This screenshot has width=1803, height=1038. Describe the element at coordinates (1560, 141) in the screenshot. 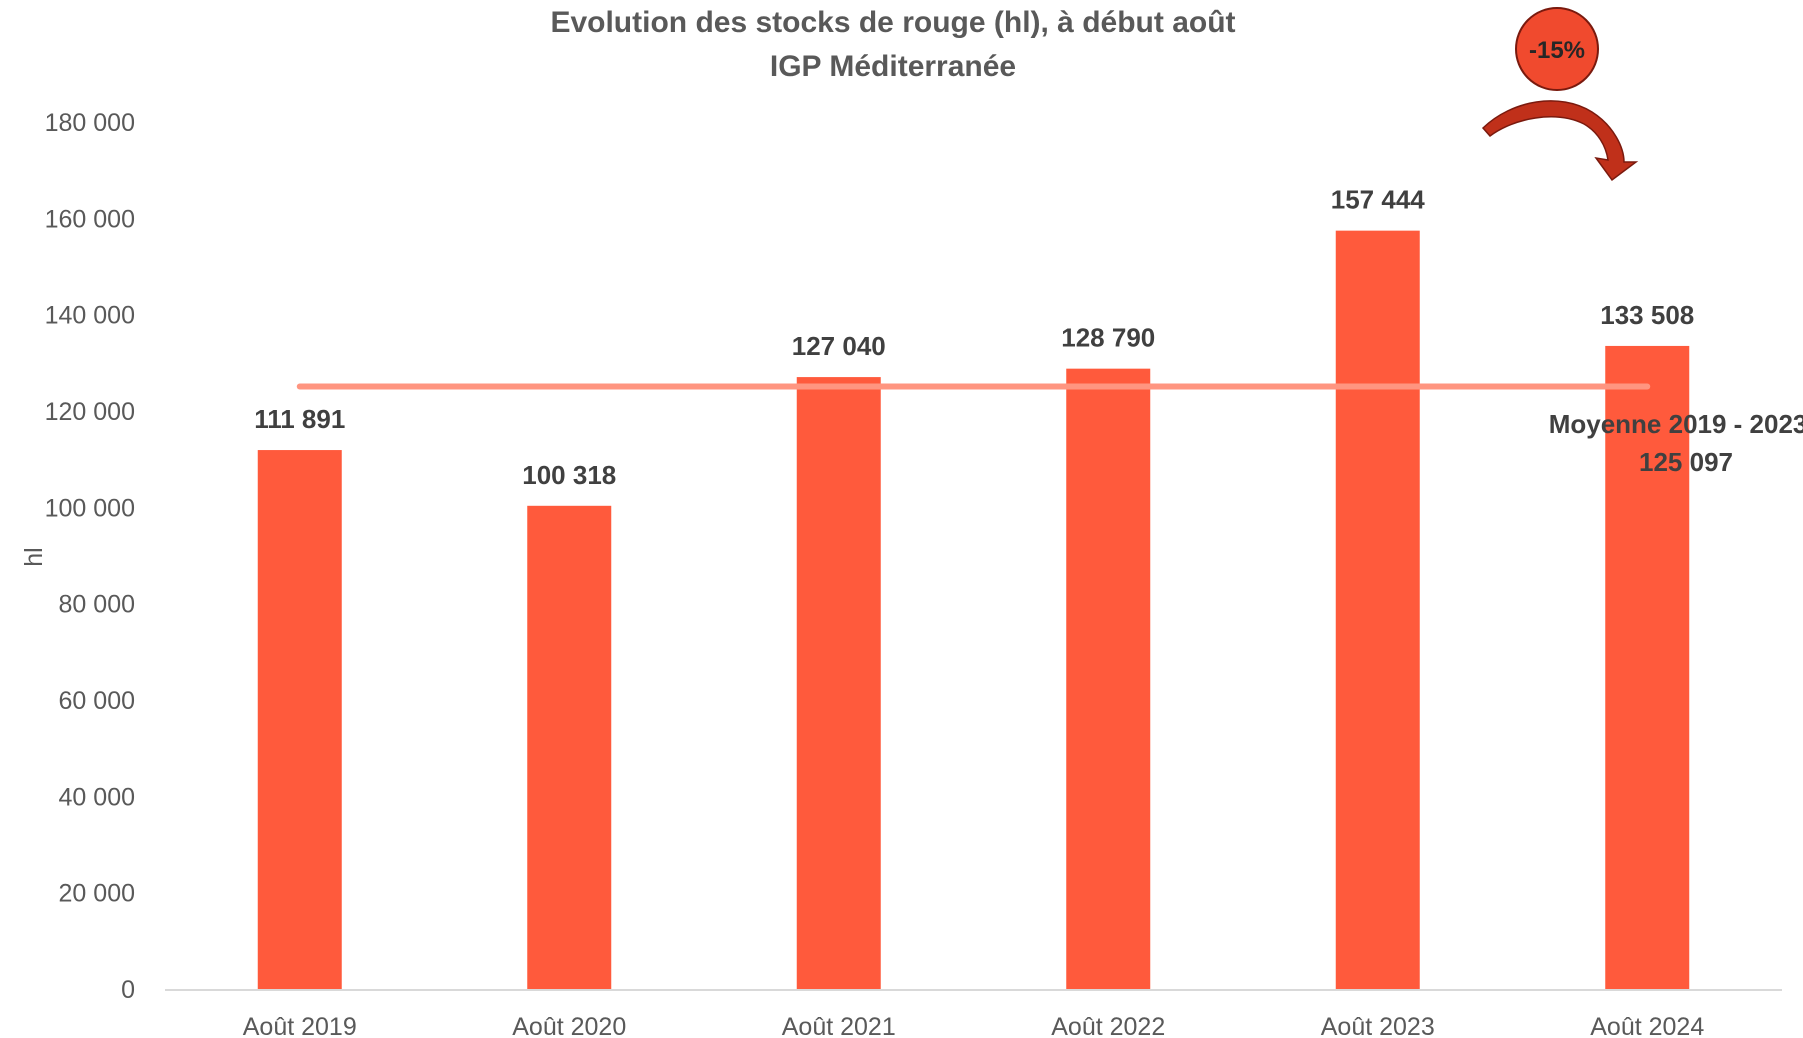

I see `down-arrow-icon` at that location.